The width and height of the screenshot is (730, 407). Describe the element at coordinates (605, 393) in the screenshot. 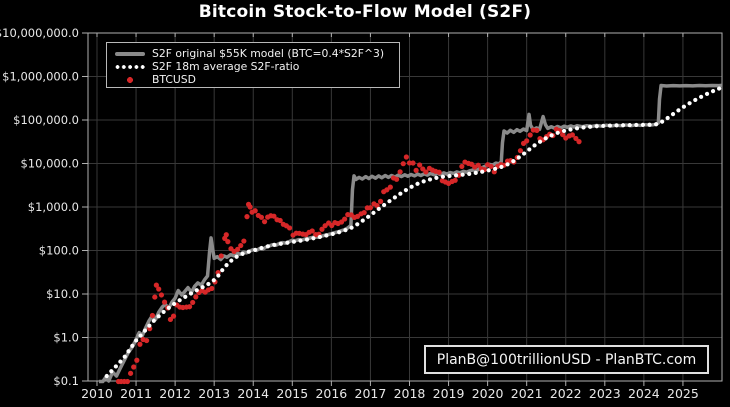

I see `x-tick-label: 2023` at that location.